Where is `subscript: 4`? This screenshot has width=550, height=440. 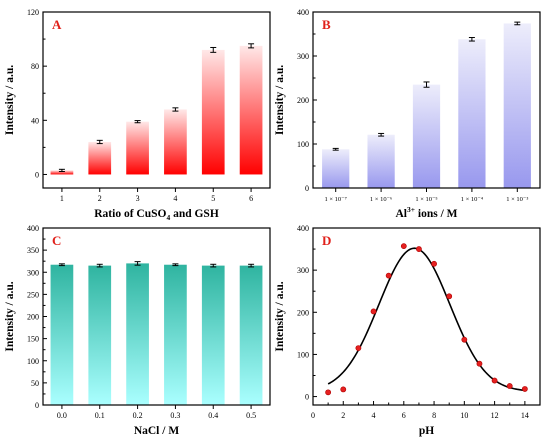 subscript: 4 is located at coordinates (168, 217).